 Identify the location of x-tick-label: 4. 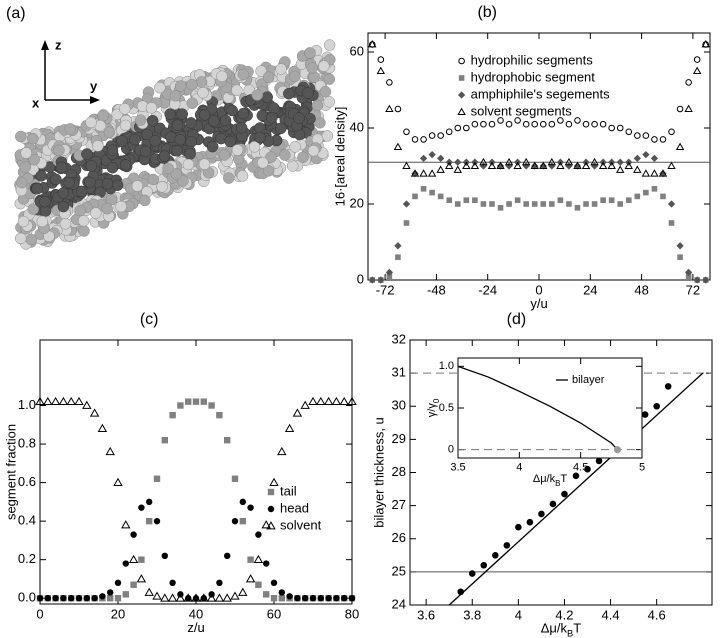
(518, 614).